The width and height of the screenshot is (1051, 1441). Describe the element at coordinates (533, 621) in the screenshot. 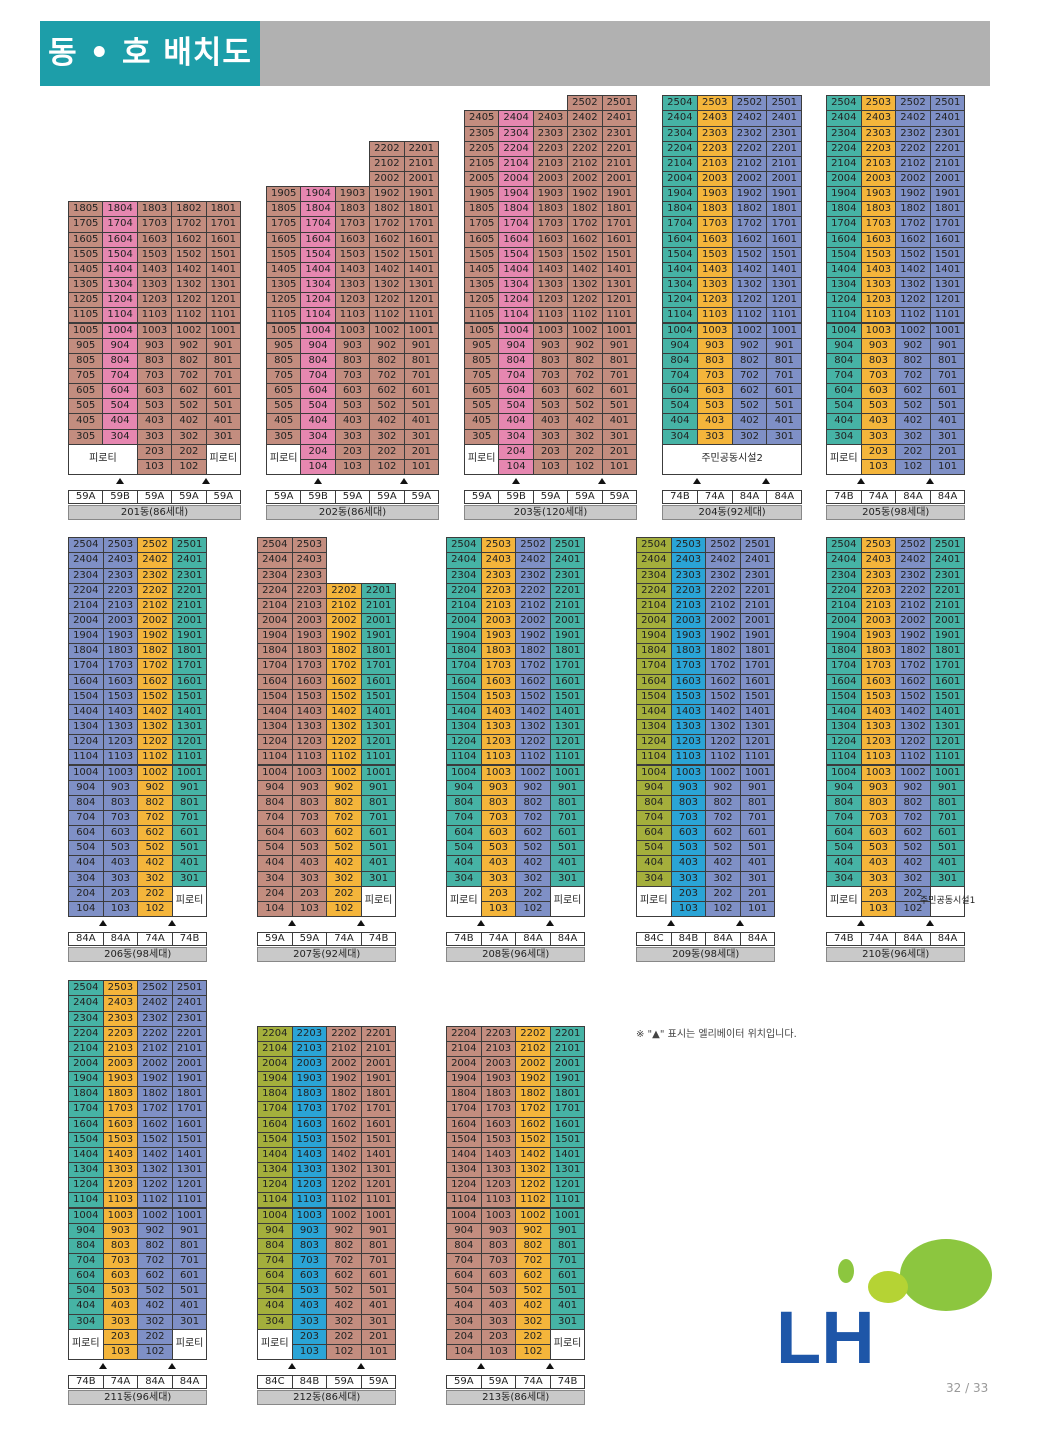

I see `unit-cell: 2002` at that location.